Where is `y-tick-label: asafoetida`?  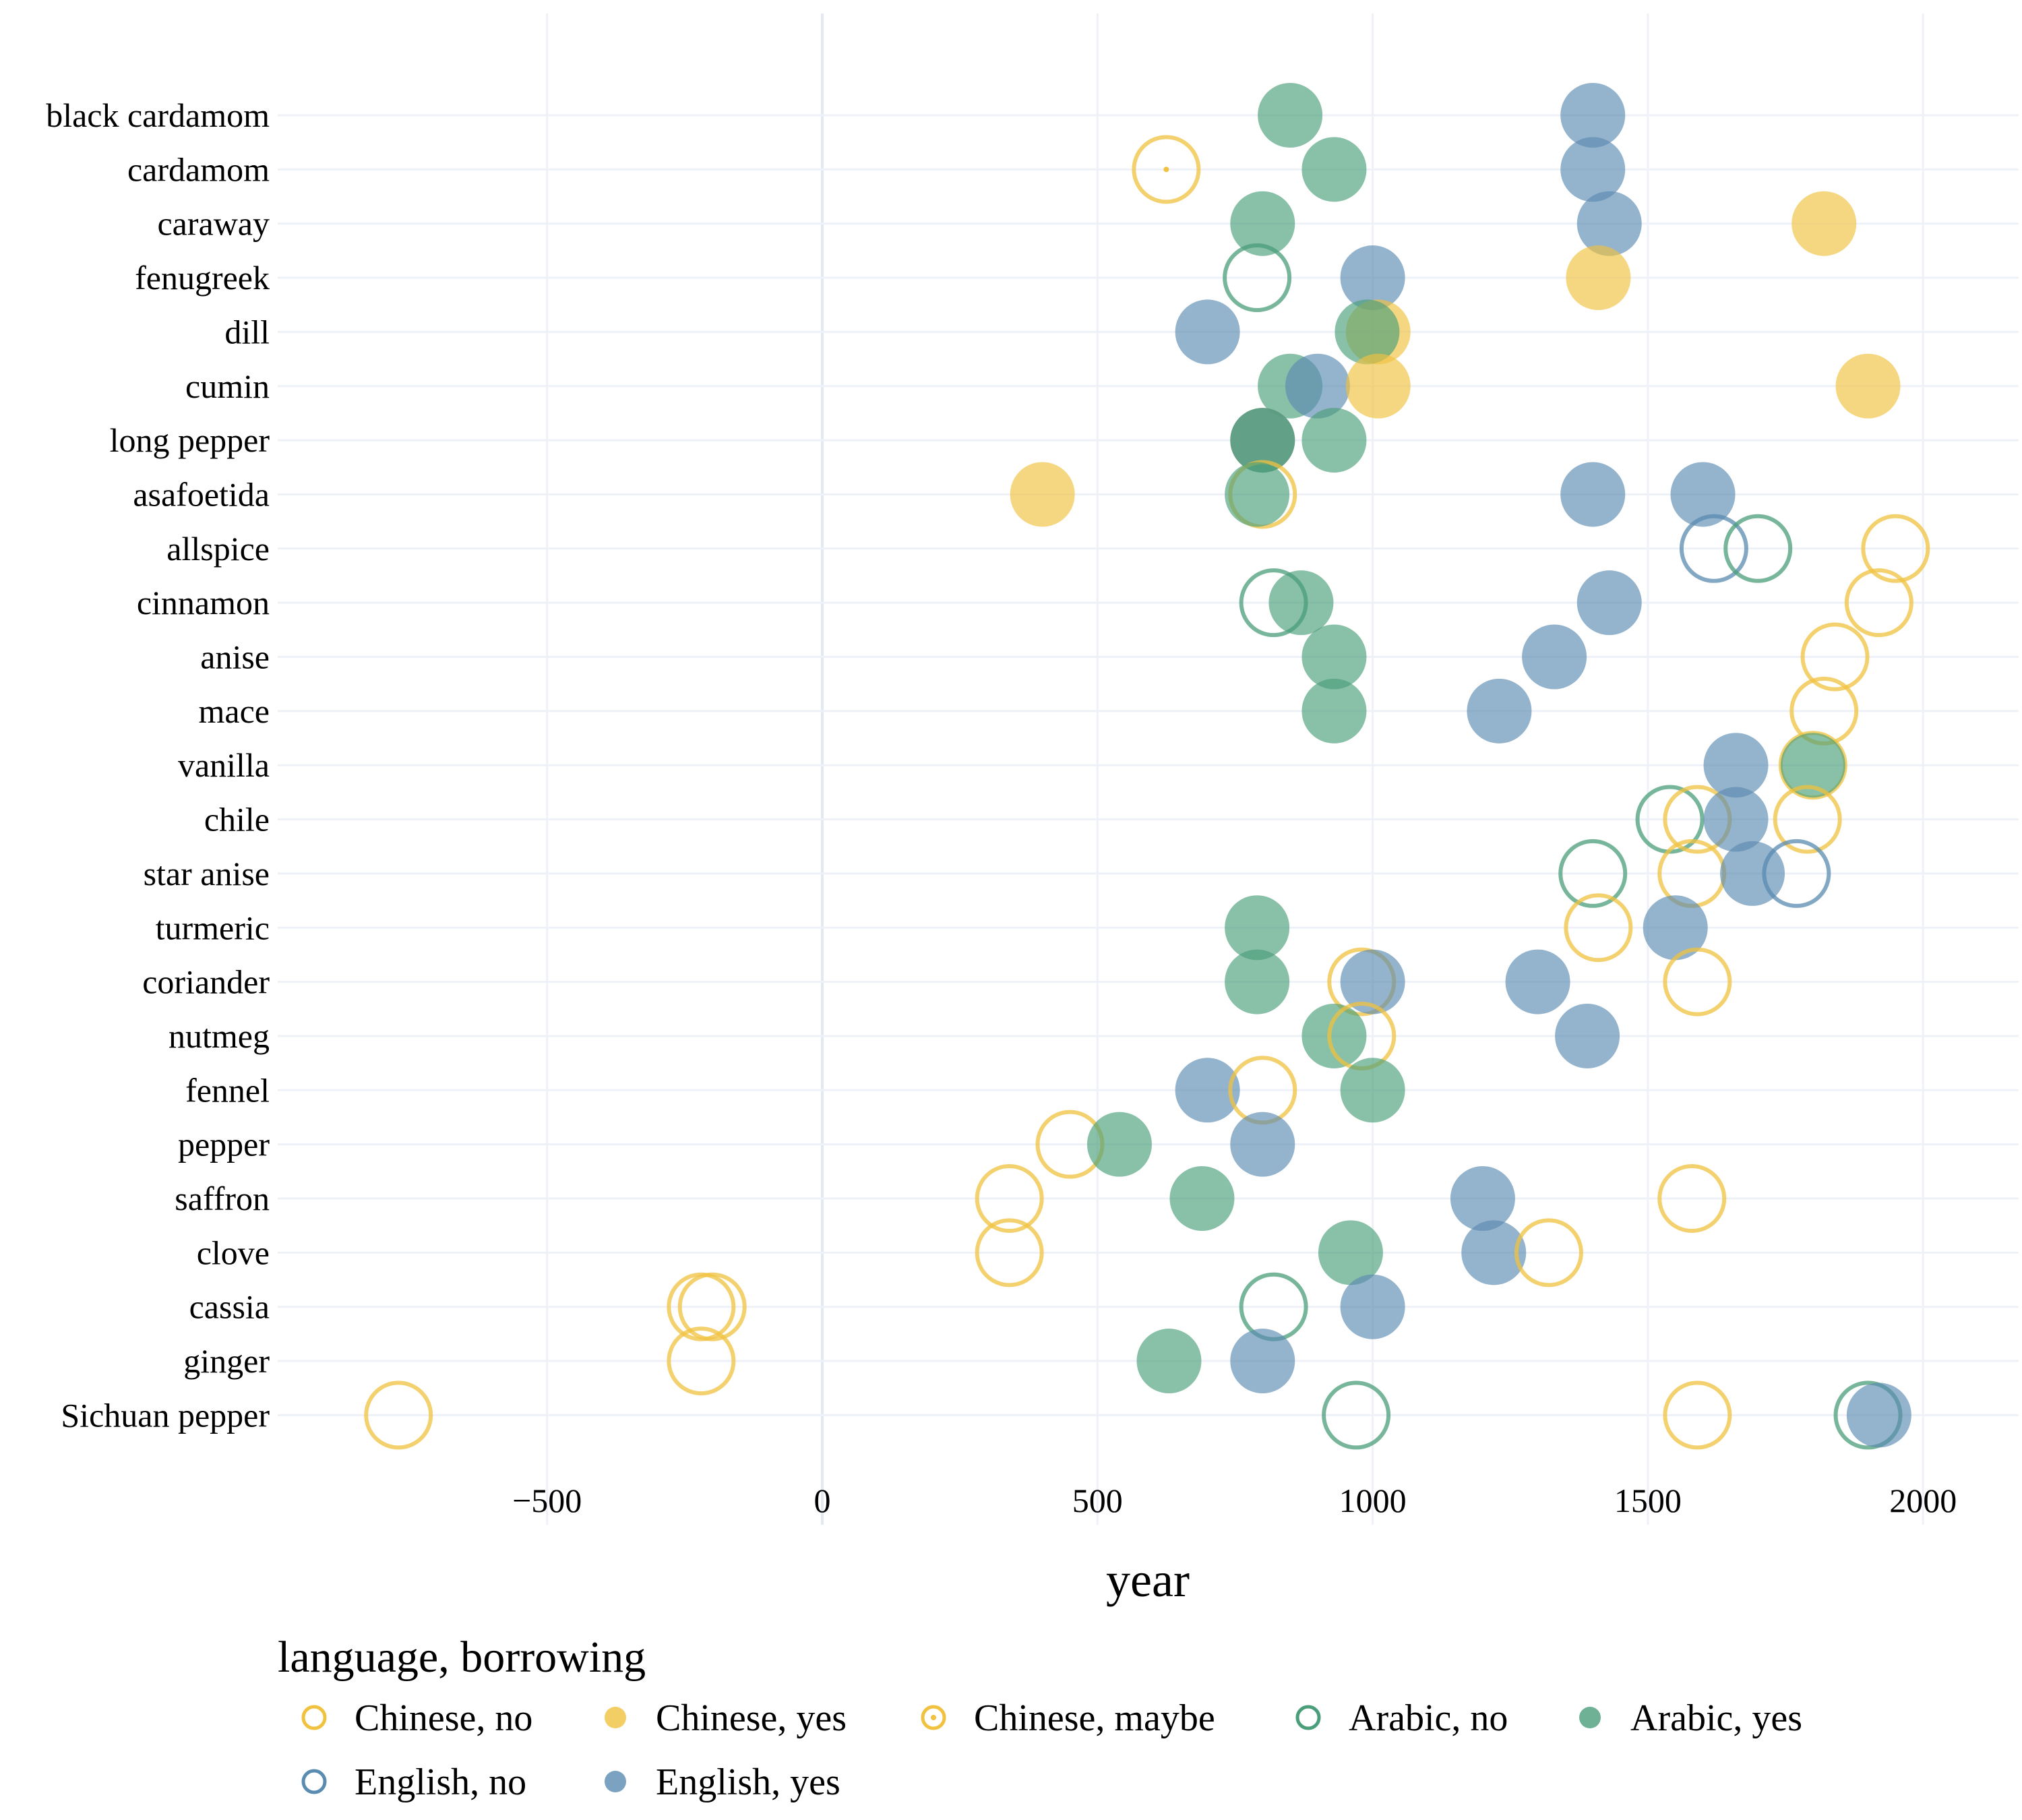
y-tick-label: asafoetida is located at coordinates (202, 494).